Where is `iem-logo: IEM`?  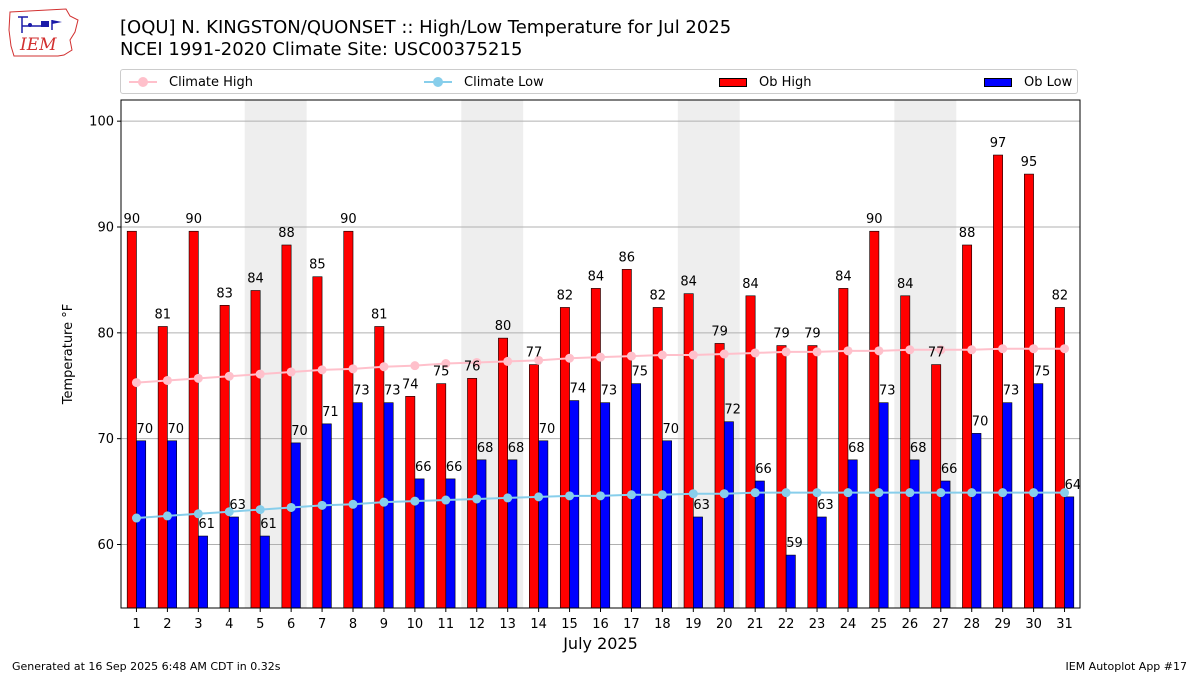 iem-logo: IEM is located at coordinates (45, 33).